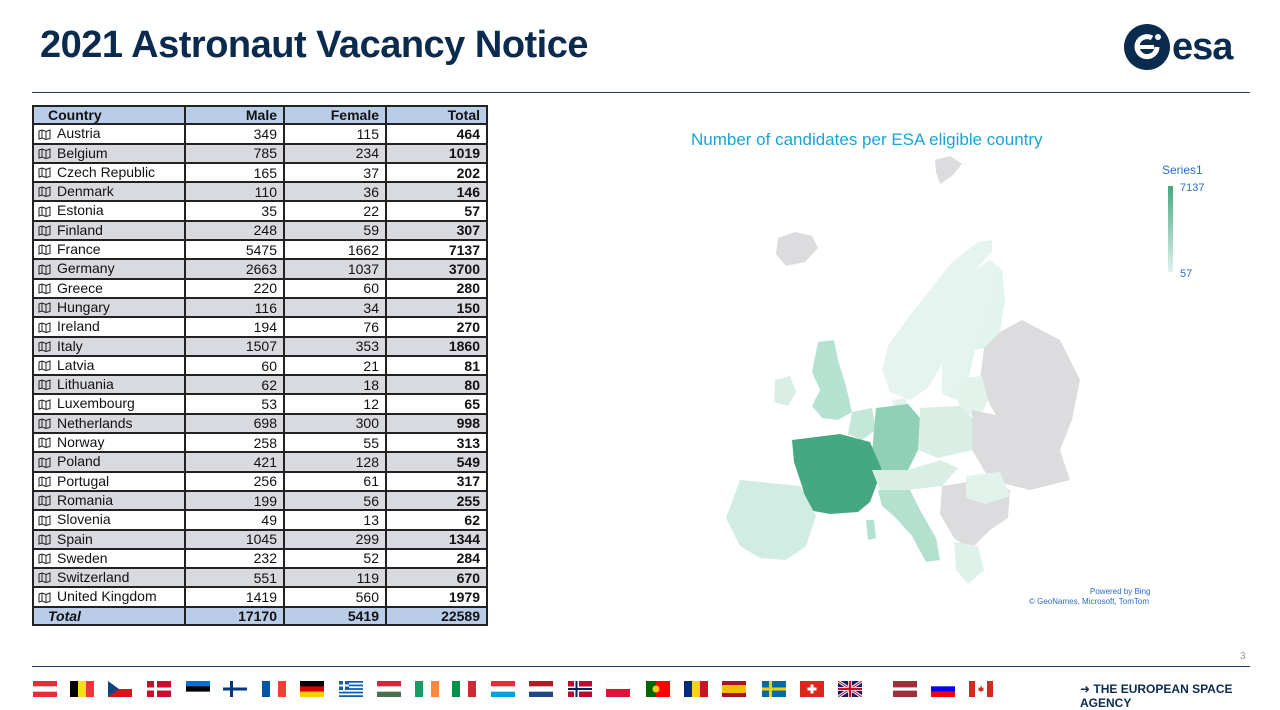 The height and width of the screenshot is (710, 1280). Describe the element at coordinates (234, 520) in the screenshot. I see `cell-male: 49` at that location.